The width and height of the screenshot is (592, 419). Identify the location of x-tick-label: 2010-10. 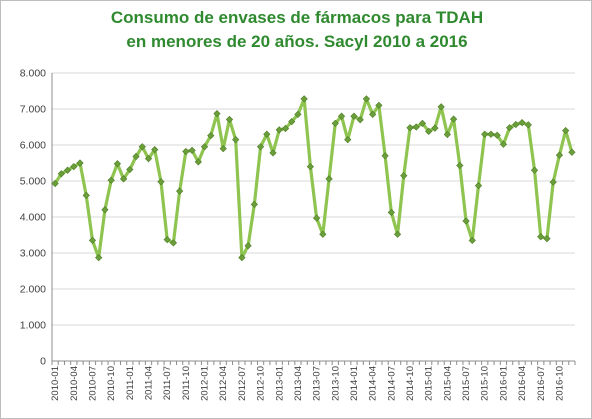
(111, 383).